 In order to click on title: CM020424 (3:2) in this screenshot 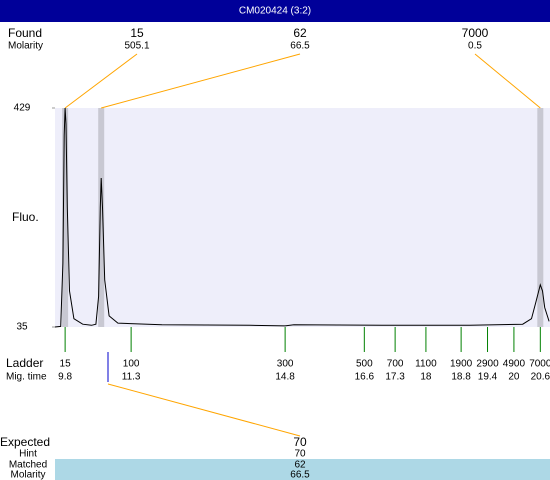, I will do `click(275, 11)`.